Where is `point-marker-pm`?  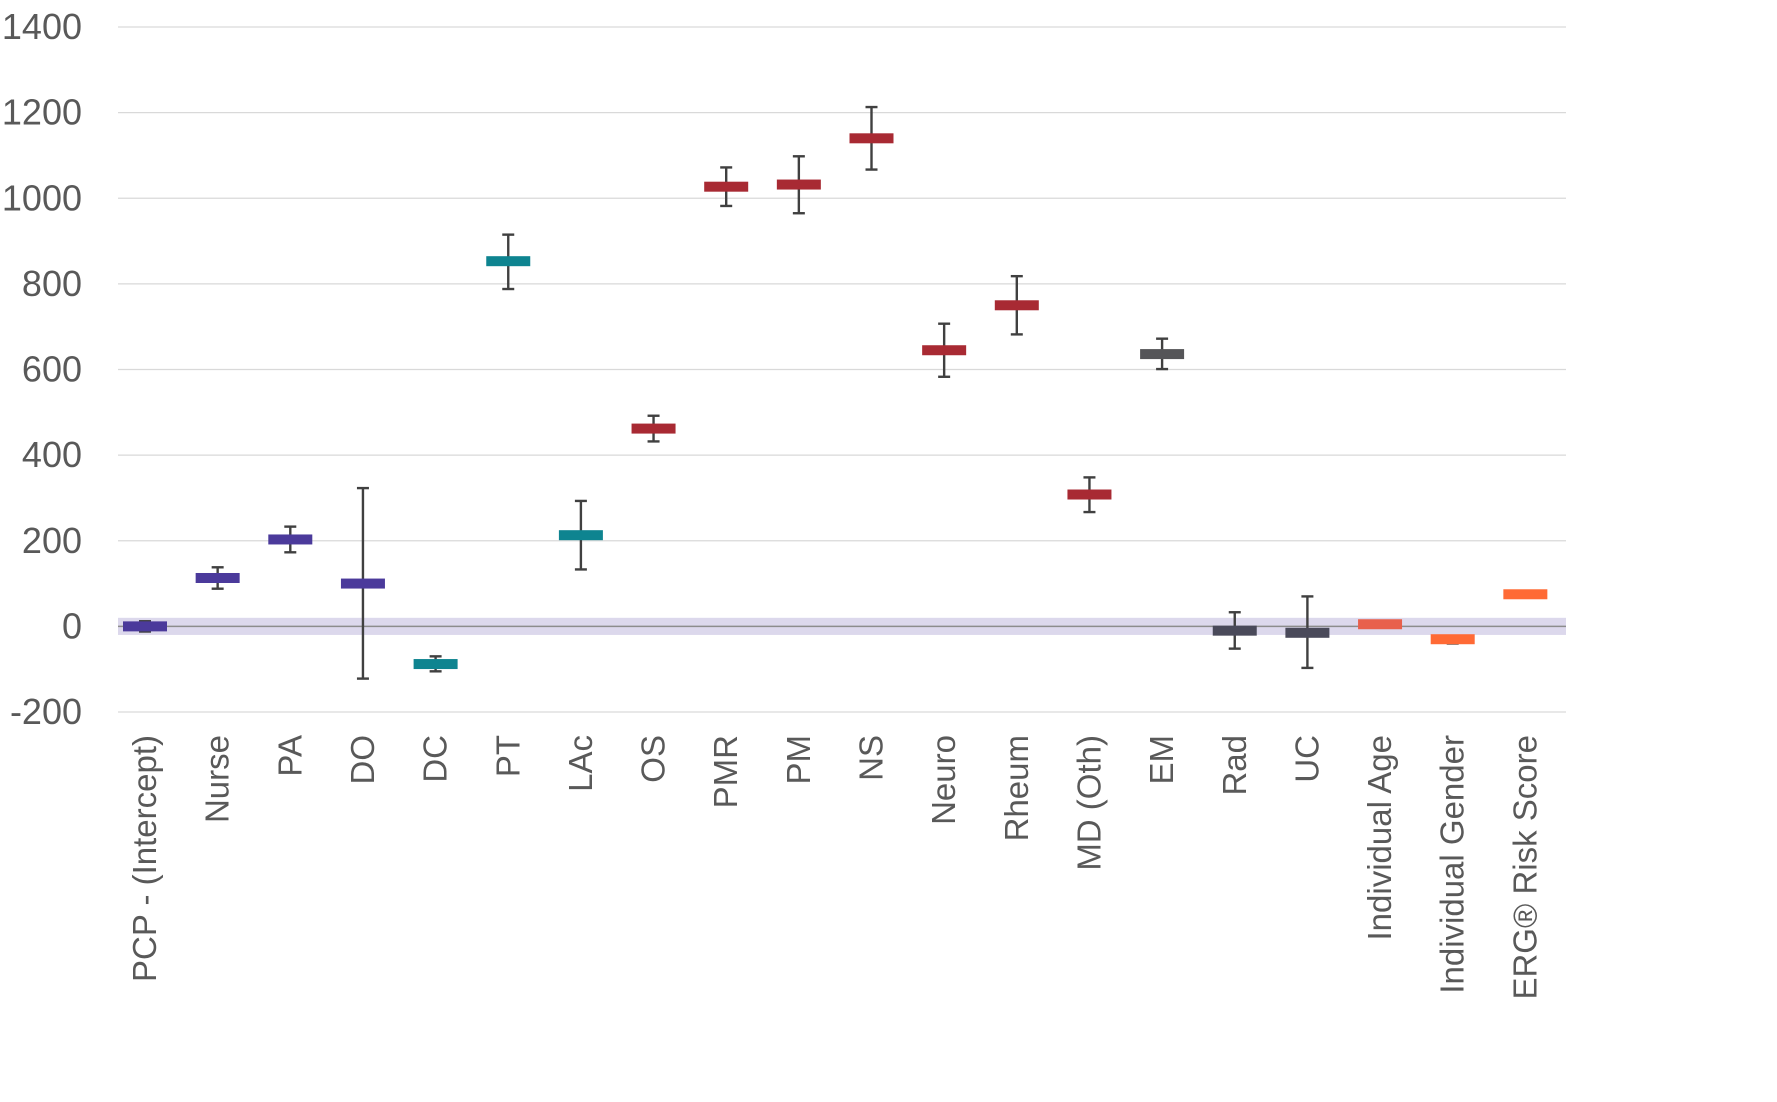 point-marker-pm is located at coordinates (798, 184).